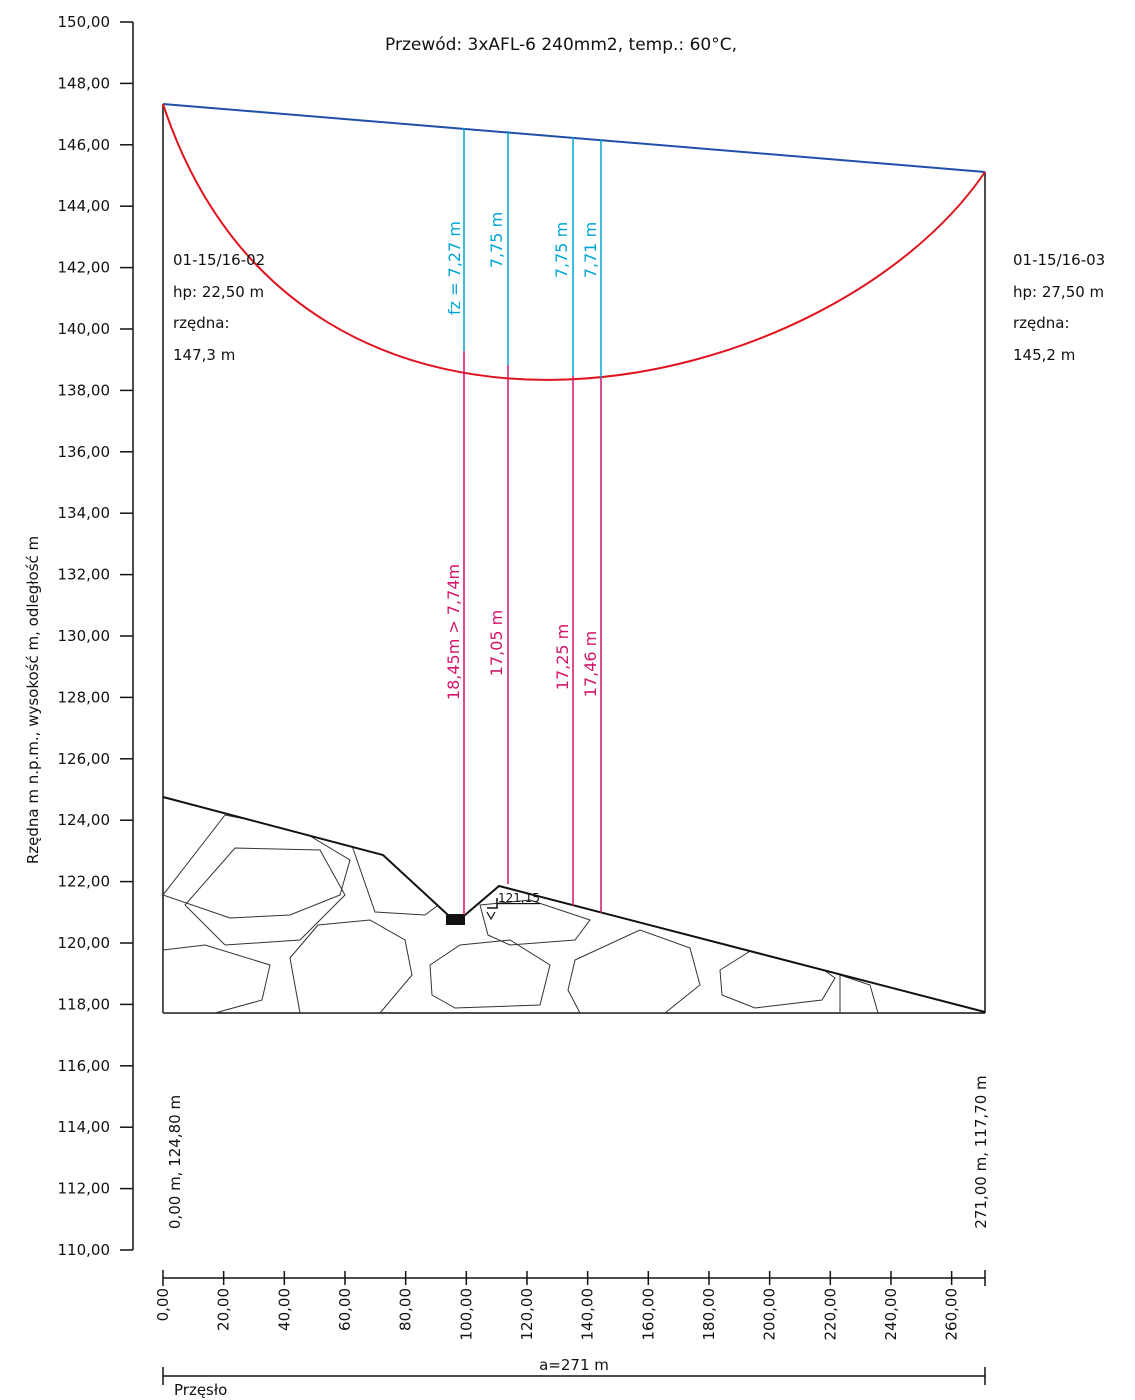 The image size is (1135, 1400). What do you see at coordinates (466, 1314) in the screenshot?
I see `x-tick-label: 100,00` at bounding box center [466, 1314].